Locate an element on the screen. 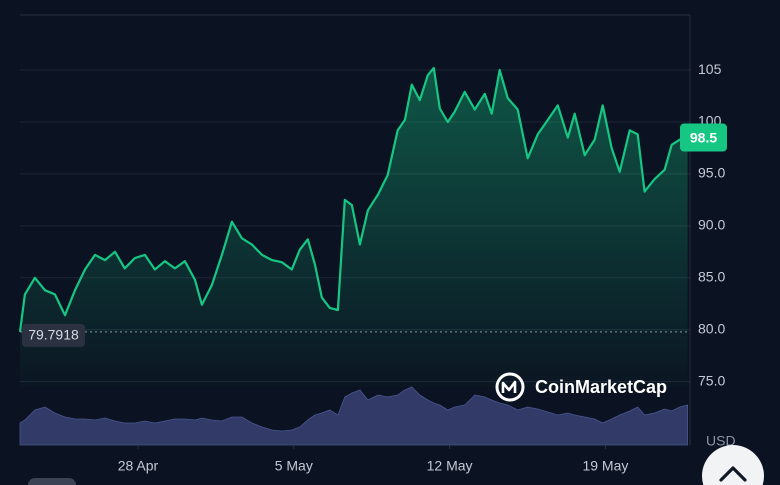 Image resolution: width=780 pixels, height=485 pixels. watermark-text: CoinMarketCap is located at coordinates (601, 387).